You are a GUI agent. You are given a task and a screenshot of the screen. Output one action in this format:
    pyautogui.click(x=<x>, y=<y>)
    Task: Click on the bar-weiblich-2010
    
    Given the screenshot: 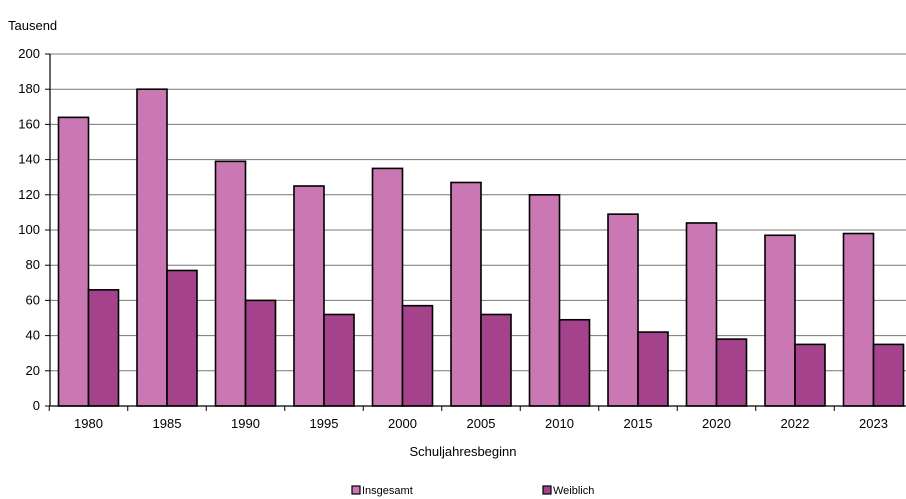 What is the action you would take?
    pyautogui.click(x=574, y=362)
    